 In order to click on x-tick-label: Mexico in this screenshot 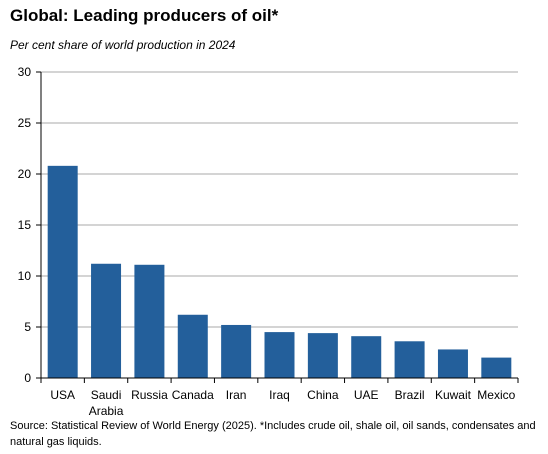, I will do `click(496, 395)`.